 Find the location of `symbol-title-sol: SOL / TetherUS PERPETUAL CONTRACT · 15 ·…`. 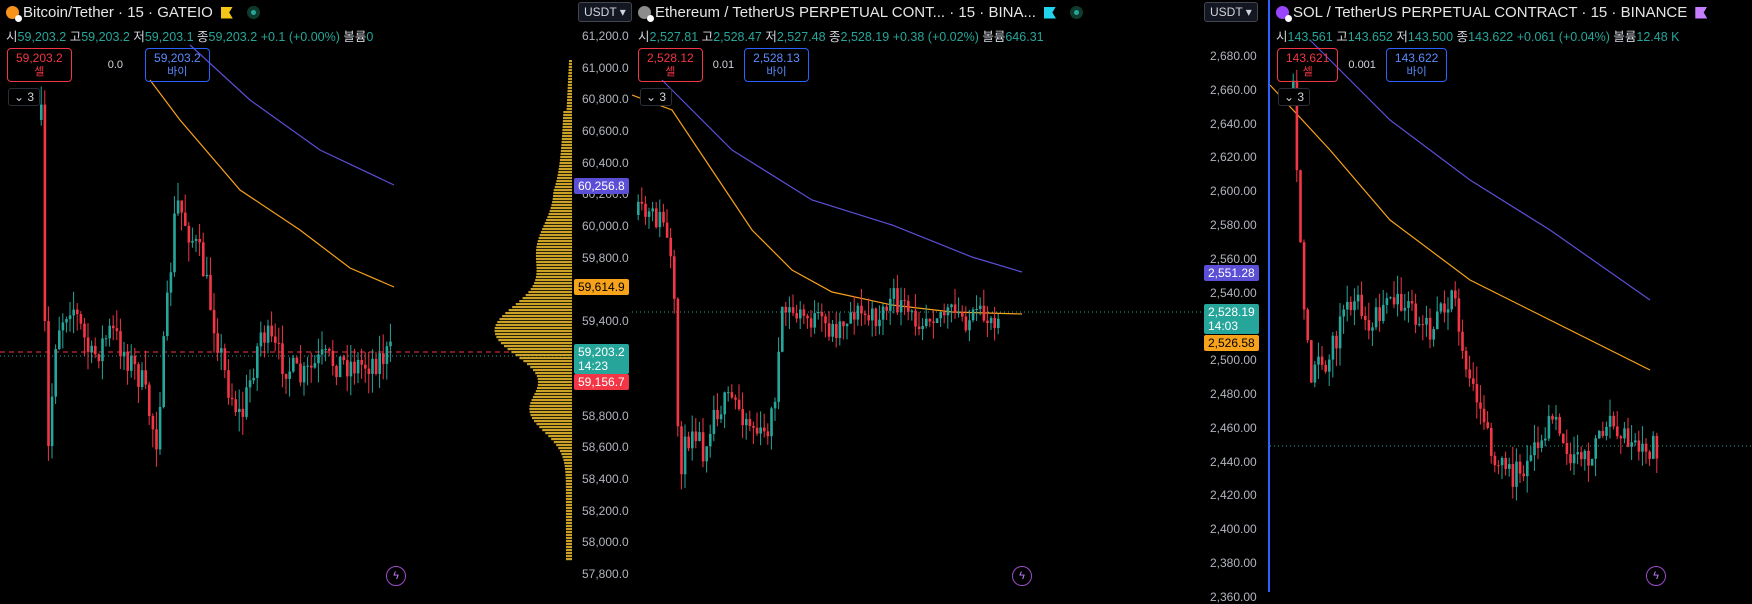

symbol-title-sol: SOL / TetherUS PERPETUAL CONTRACT · 15 ·… is located at coordinates (1492, 13).